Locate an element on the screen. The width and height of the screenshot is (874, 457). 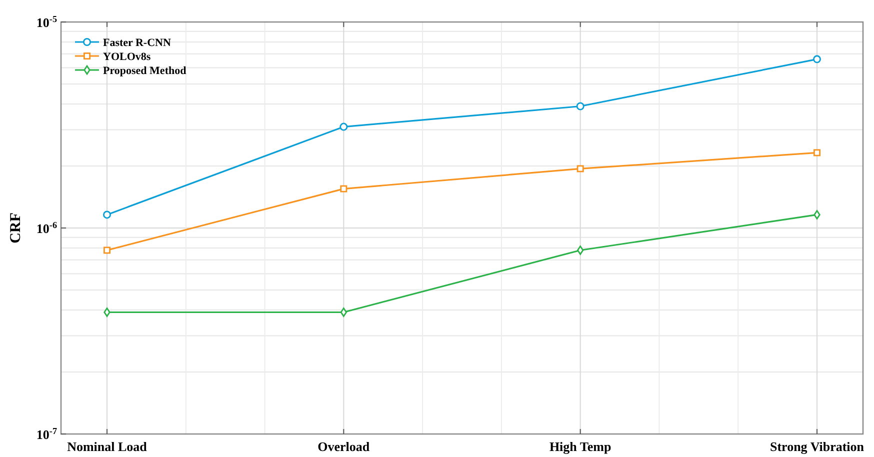
legend-label: Proposed Method is located at coordinates (144, 71).